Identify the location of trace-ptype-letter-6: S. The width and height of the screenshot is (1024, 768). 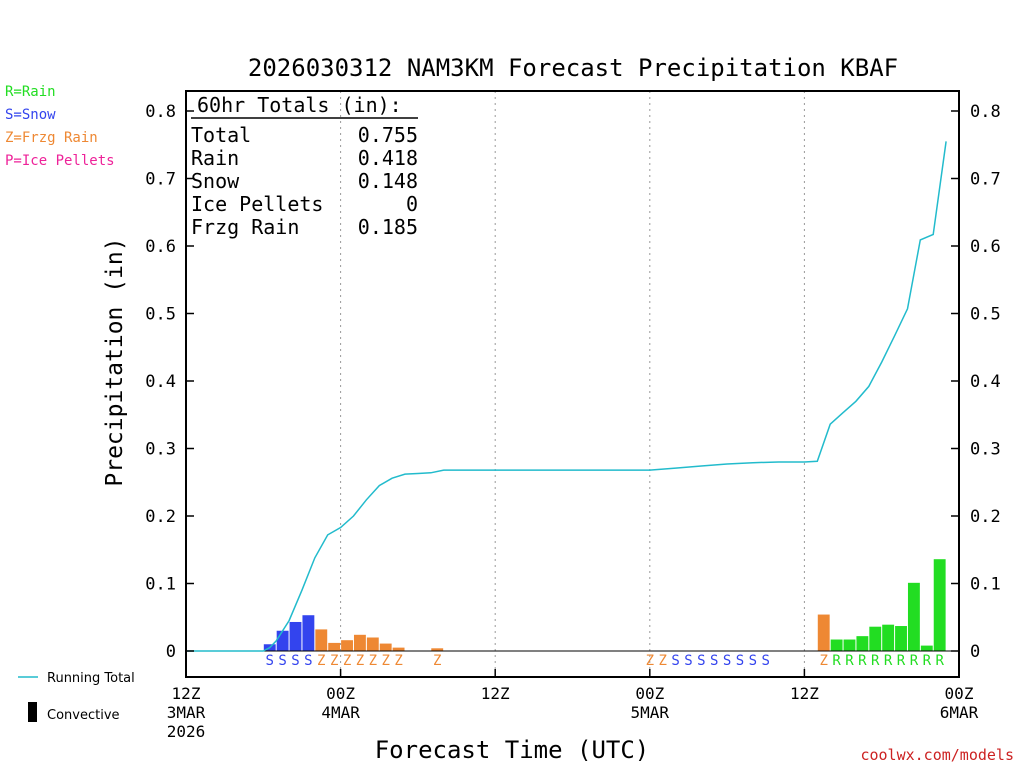
(727, 661).